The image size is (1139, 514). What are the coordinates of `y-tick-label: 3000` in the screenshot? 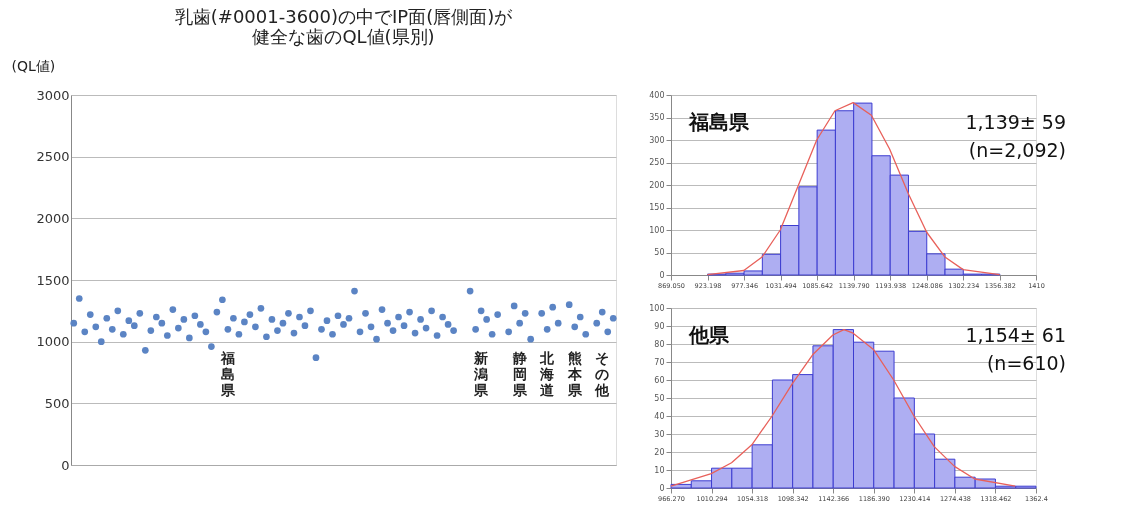 It's located at (53, 95).